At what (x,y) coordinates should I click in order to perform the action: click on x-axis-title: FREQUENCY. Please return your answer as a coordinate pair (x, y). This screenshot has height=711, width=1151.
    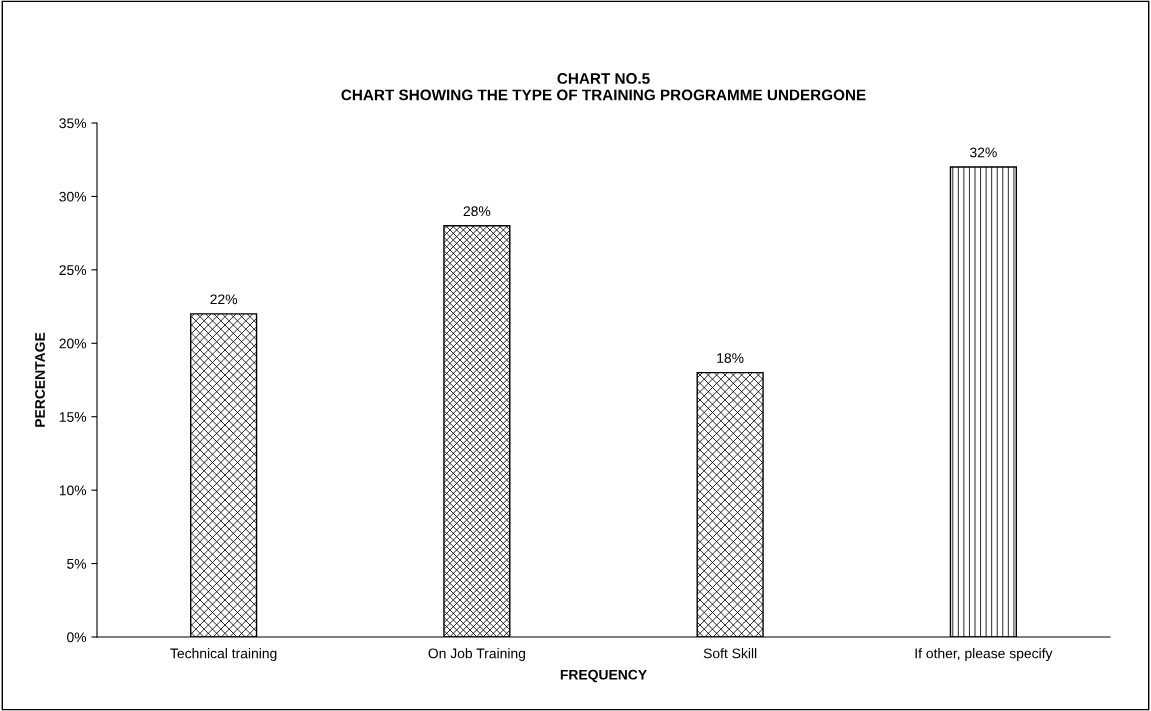
    Looking at the image, I should click on (603, 676).